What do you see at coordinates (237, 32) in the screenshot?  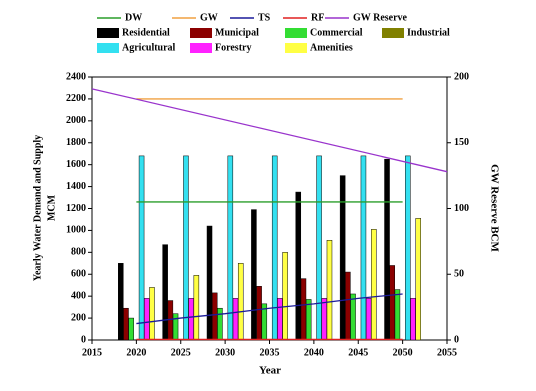 I see `legend-label: Municipal` at bounding box center [237, 32].